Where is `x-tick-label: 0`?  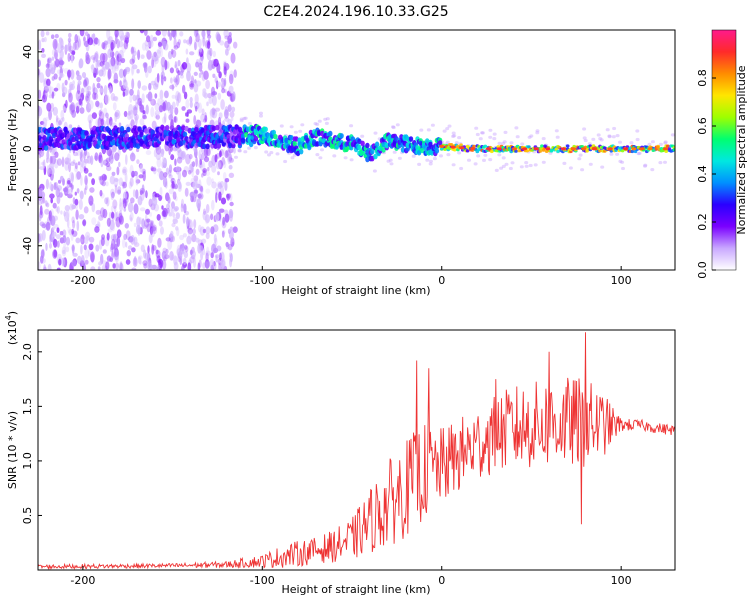 x-tick-label: 0 is located at coordinates (441, 580).